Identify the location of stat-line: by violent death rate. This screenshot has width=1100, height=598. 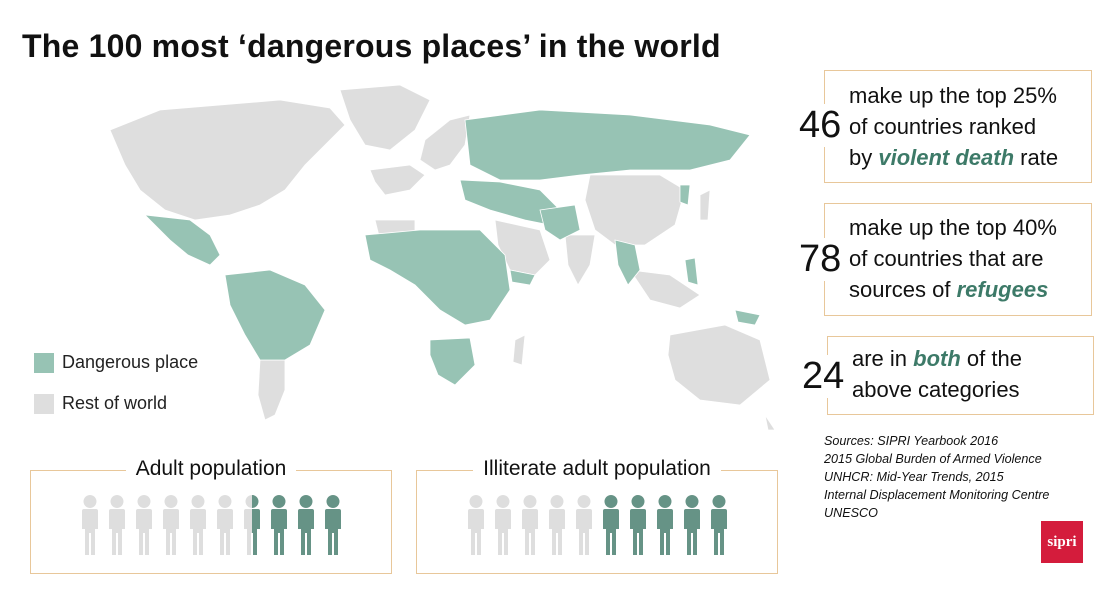
(954, 157).